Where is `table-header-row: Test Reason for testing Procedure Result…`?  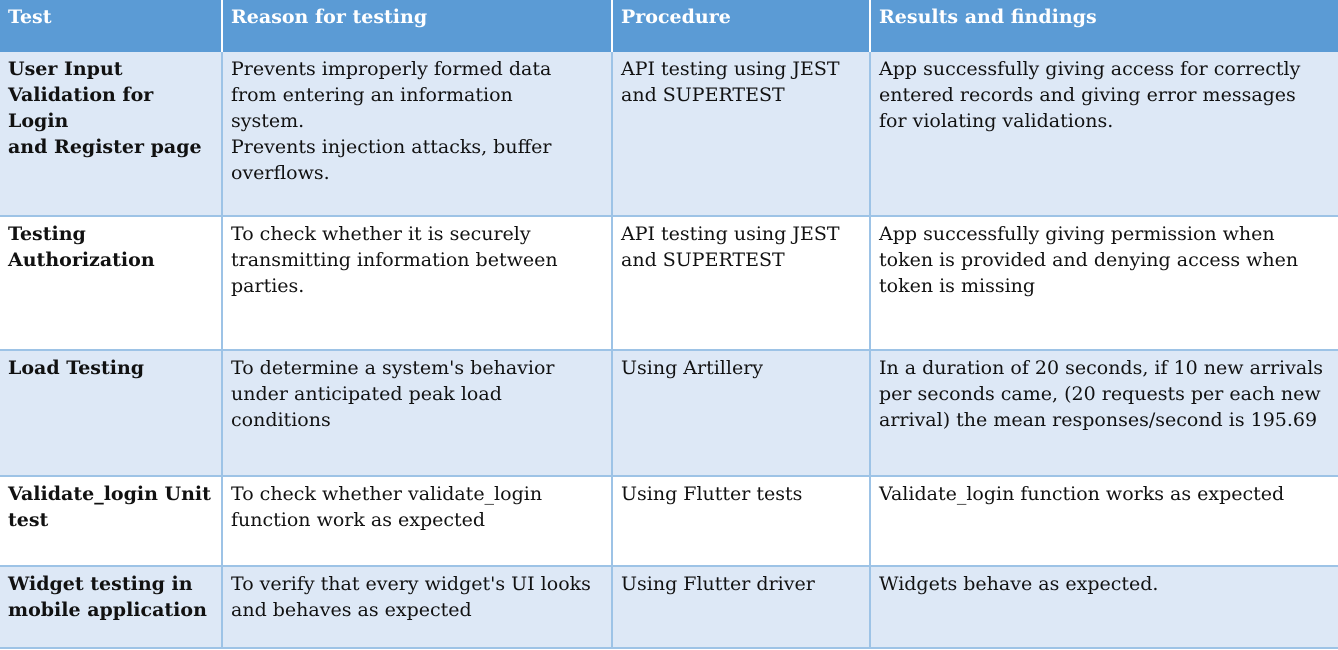
table-header-row: Test Reason for testing Procedure Result… is located at coordinates (669, 26).